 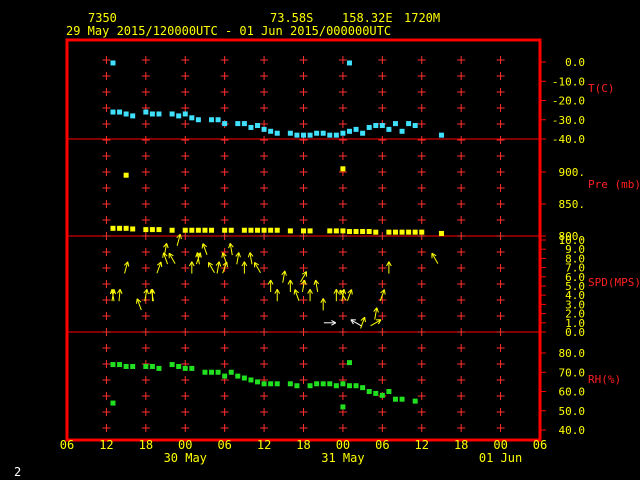 What do you see at coordinates (500, 445) in the screenshot?
I see `x-tick-label: 00` at bounding box center [500, 445].